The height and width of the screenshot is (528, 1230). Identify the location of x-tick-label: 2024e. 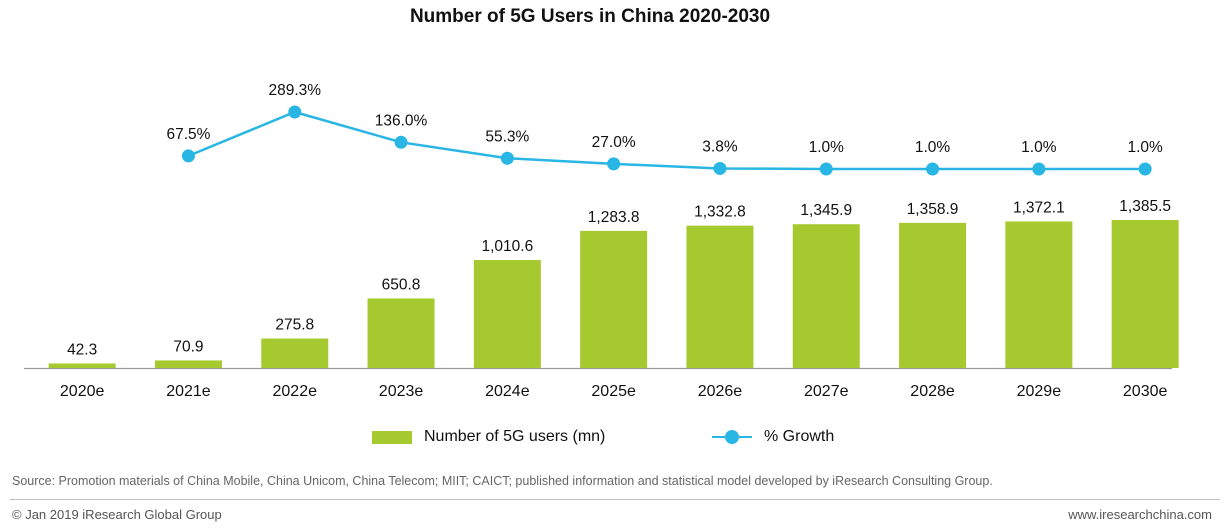
(507, 391).